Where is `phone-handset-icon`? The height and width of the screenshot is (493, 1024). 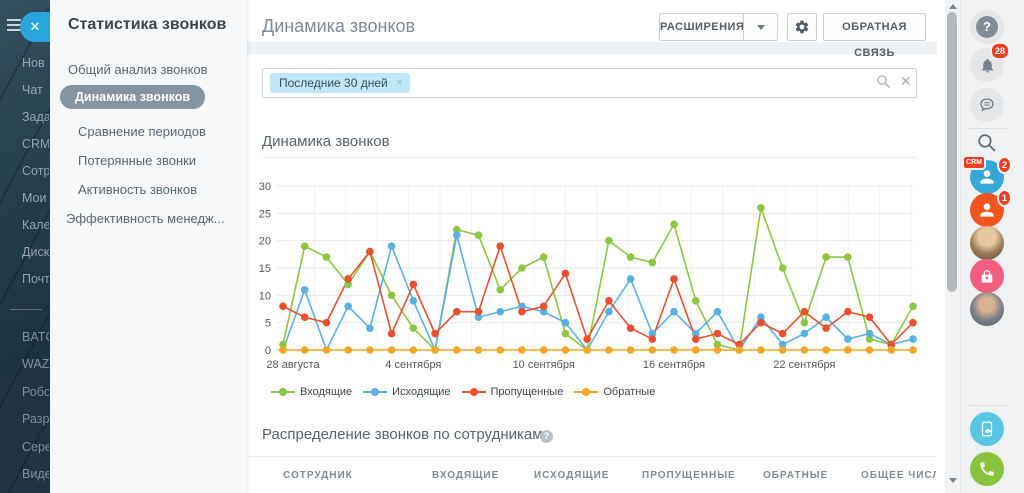 phone-handset-icon is located at coordinates (987, 469).